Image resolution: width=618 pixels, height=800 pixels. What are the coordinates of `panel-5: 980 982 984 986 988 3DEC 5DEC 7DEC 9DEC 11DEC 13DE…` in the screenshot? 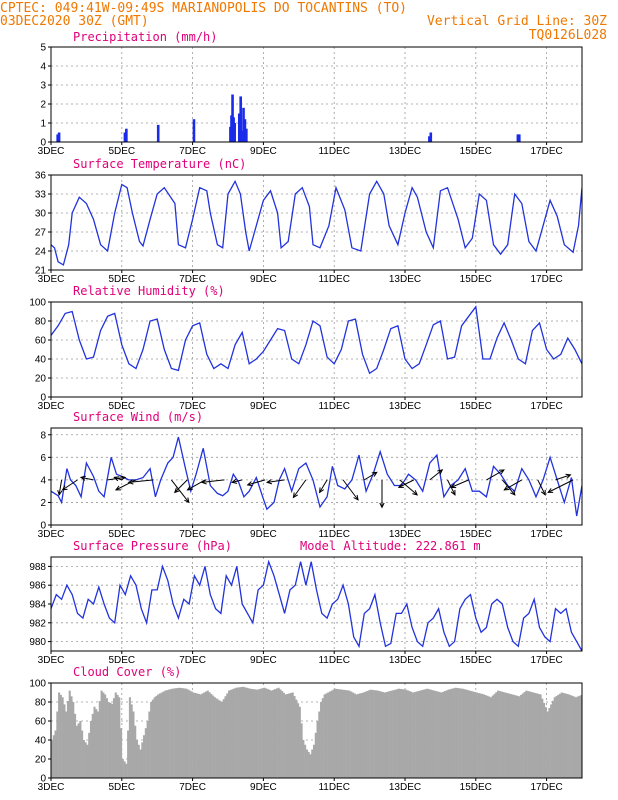 It's located at (306, 602).